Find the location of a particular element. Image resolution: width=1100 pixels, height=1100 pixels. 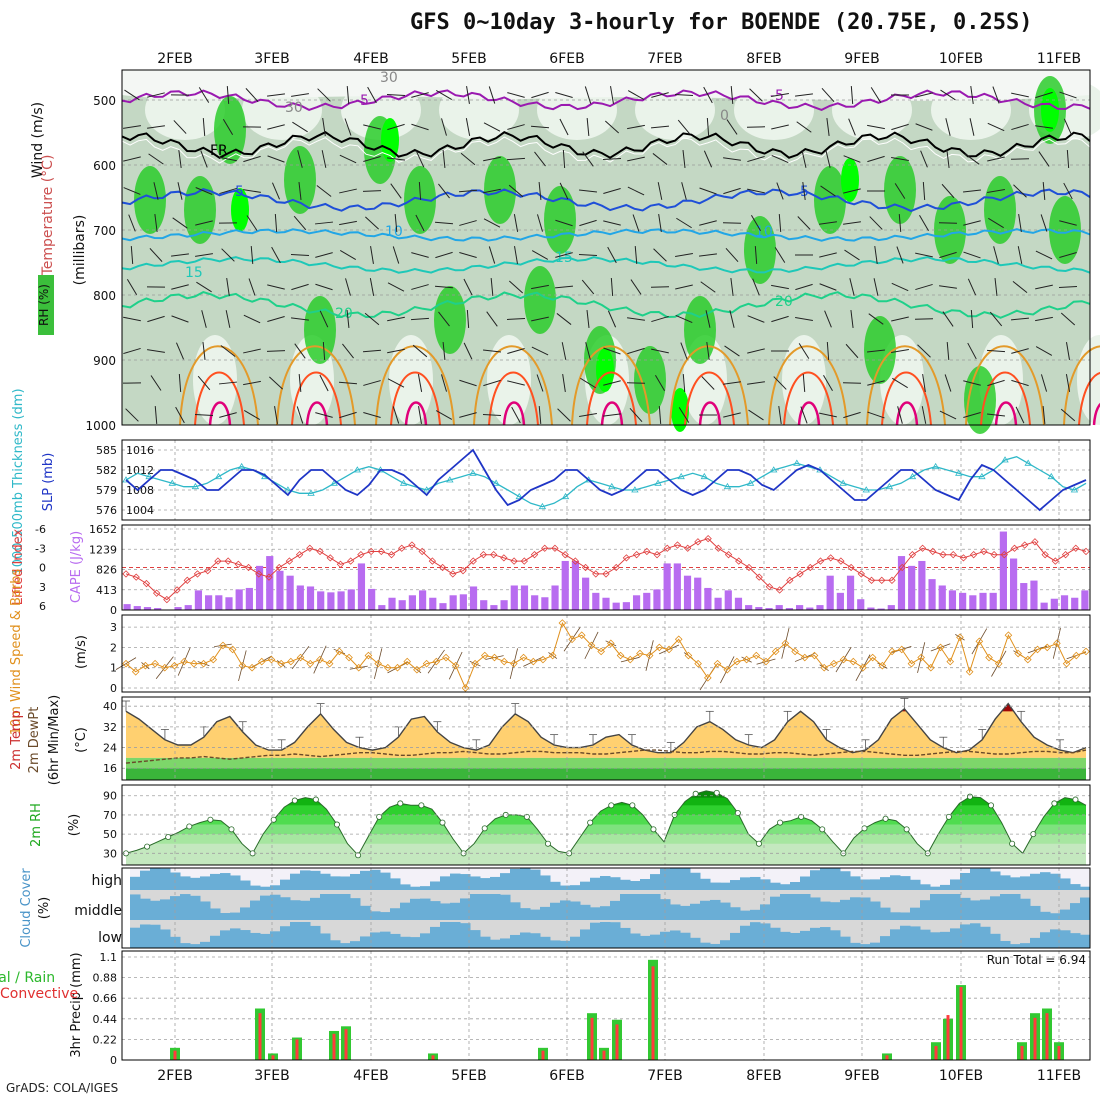

wind-tick: 3 is located at coordinates (113, 627).